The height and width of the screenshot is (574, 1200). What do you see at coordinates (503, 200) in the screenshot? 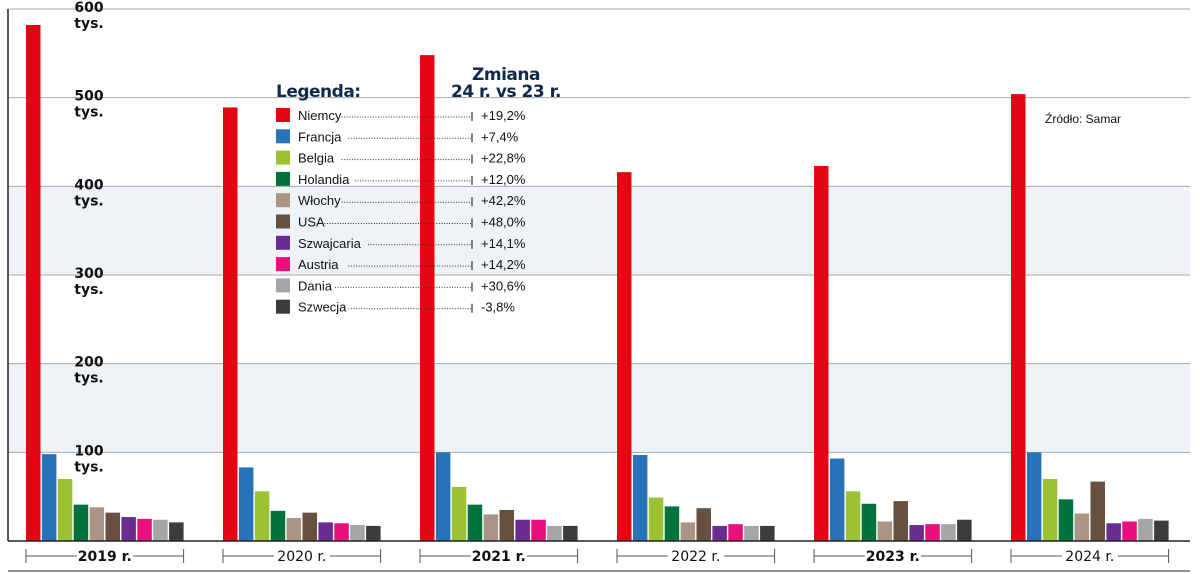
I see `legend-change: +42,2%` at bounding box center [503, 200].